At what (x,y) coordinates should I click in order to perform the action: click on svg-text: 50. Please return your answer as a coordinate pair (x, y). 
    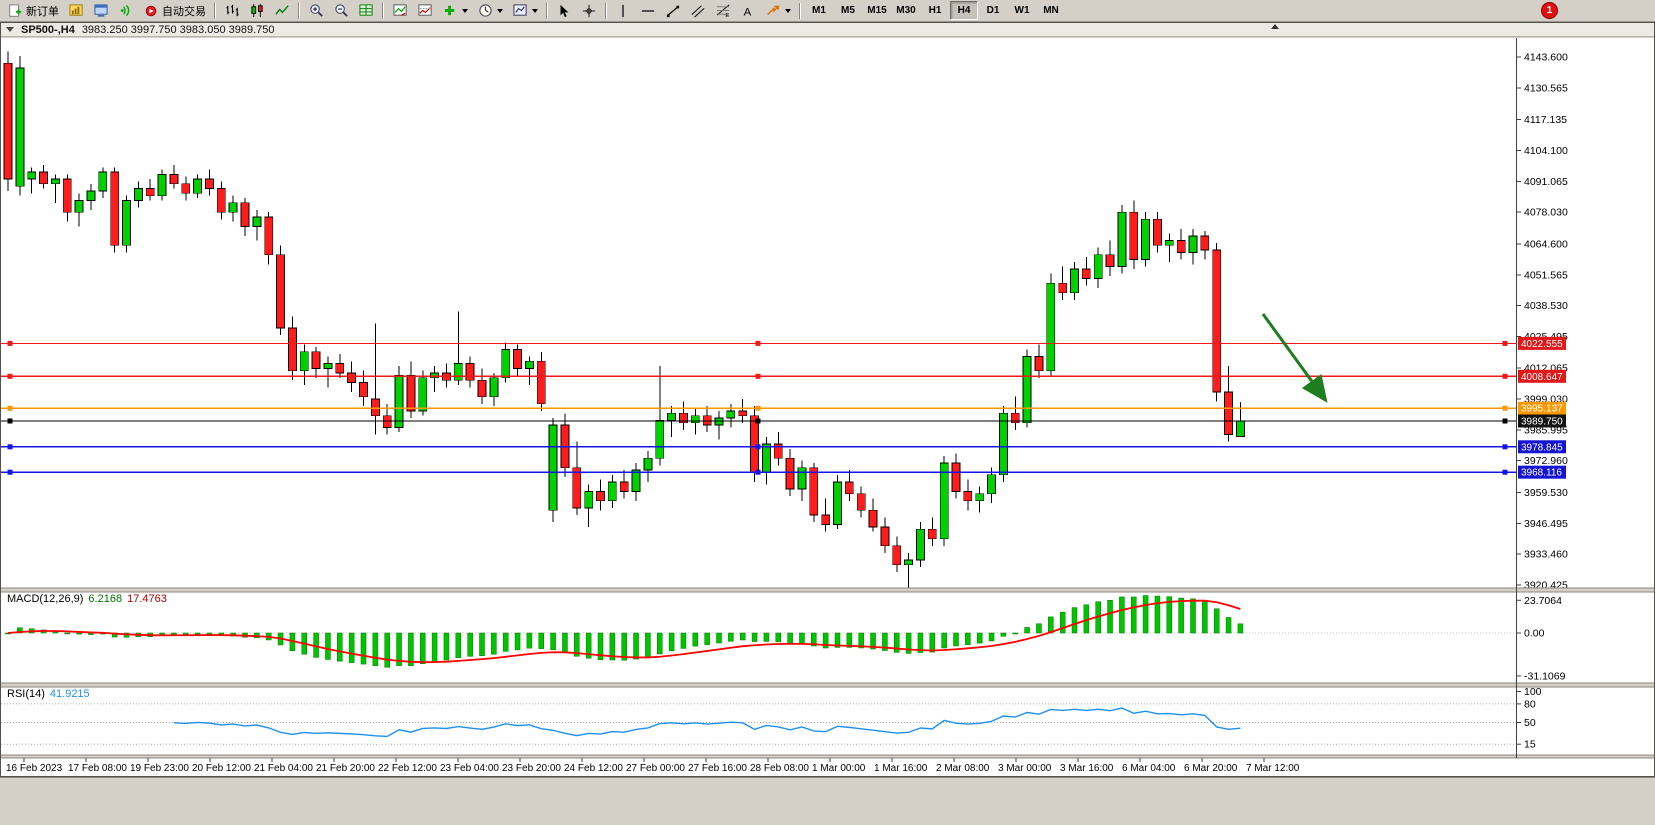
    Looking at the image, I should click on (1530, 723).